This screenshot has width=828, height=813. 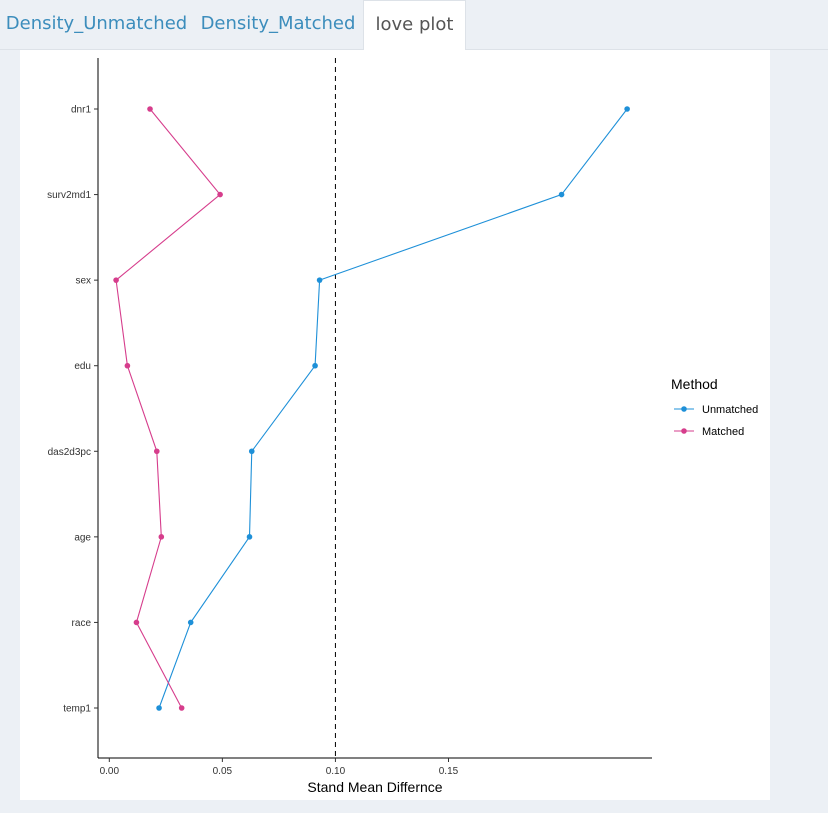 I want to click on x-tick-label: 0.05, so click(x=223, y=771).